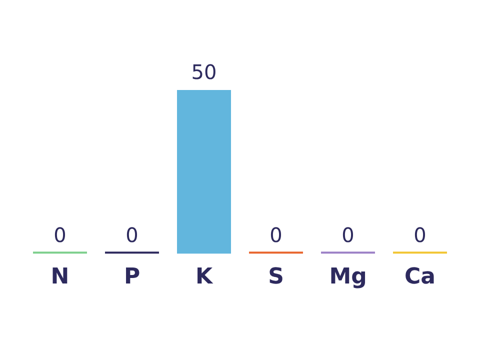 The image size is (480, 343). What do you see at coordinates (204, 277) in the screenshot?
I see `x-tick-label: K` at bounding box center [204, 277].